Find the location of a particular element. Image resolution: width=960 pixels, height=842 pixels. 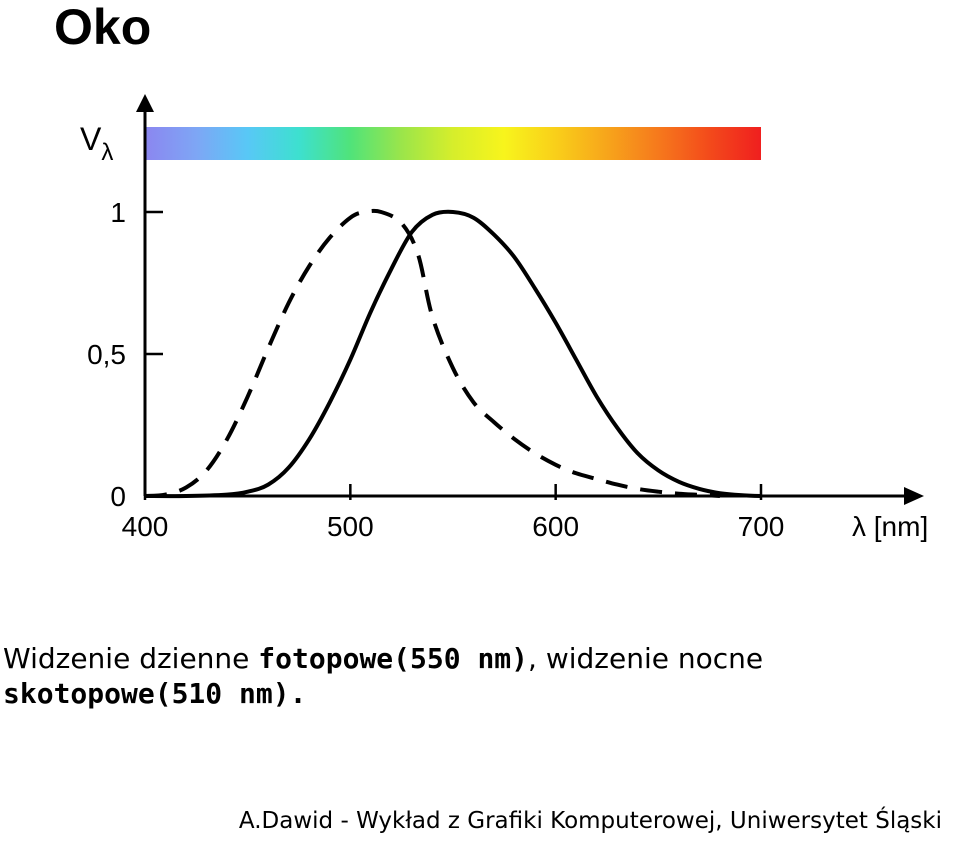

y-axis-arrow is located at coordinates (145, 103).